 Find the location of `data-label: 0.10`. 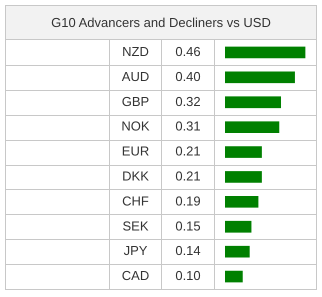

data-label: 0.10 is located at coordinates (188, 276).